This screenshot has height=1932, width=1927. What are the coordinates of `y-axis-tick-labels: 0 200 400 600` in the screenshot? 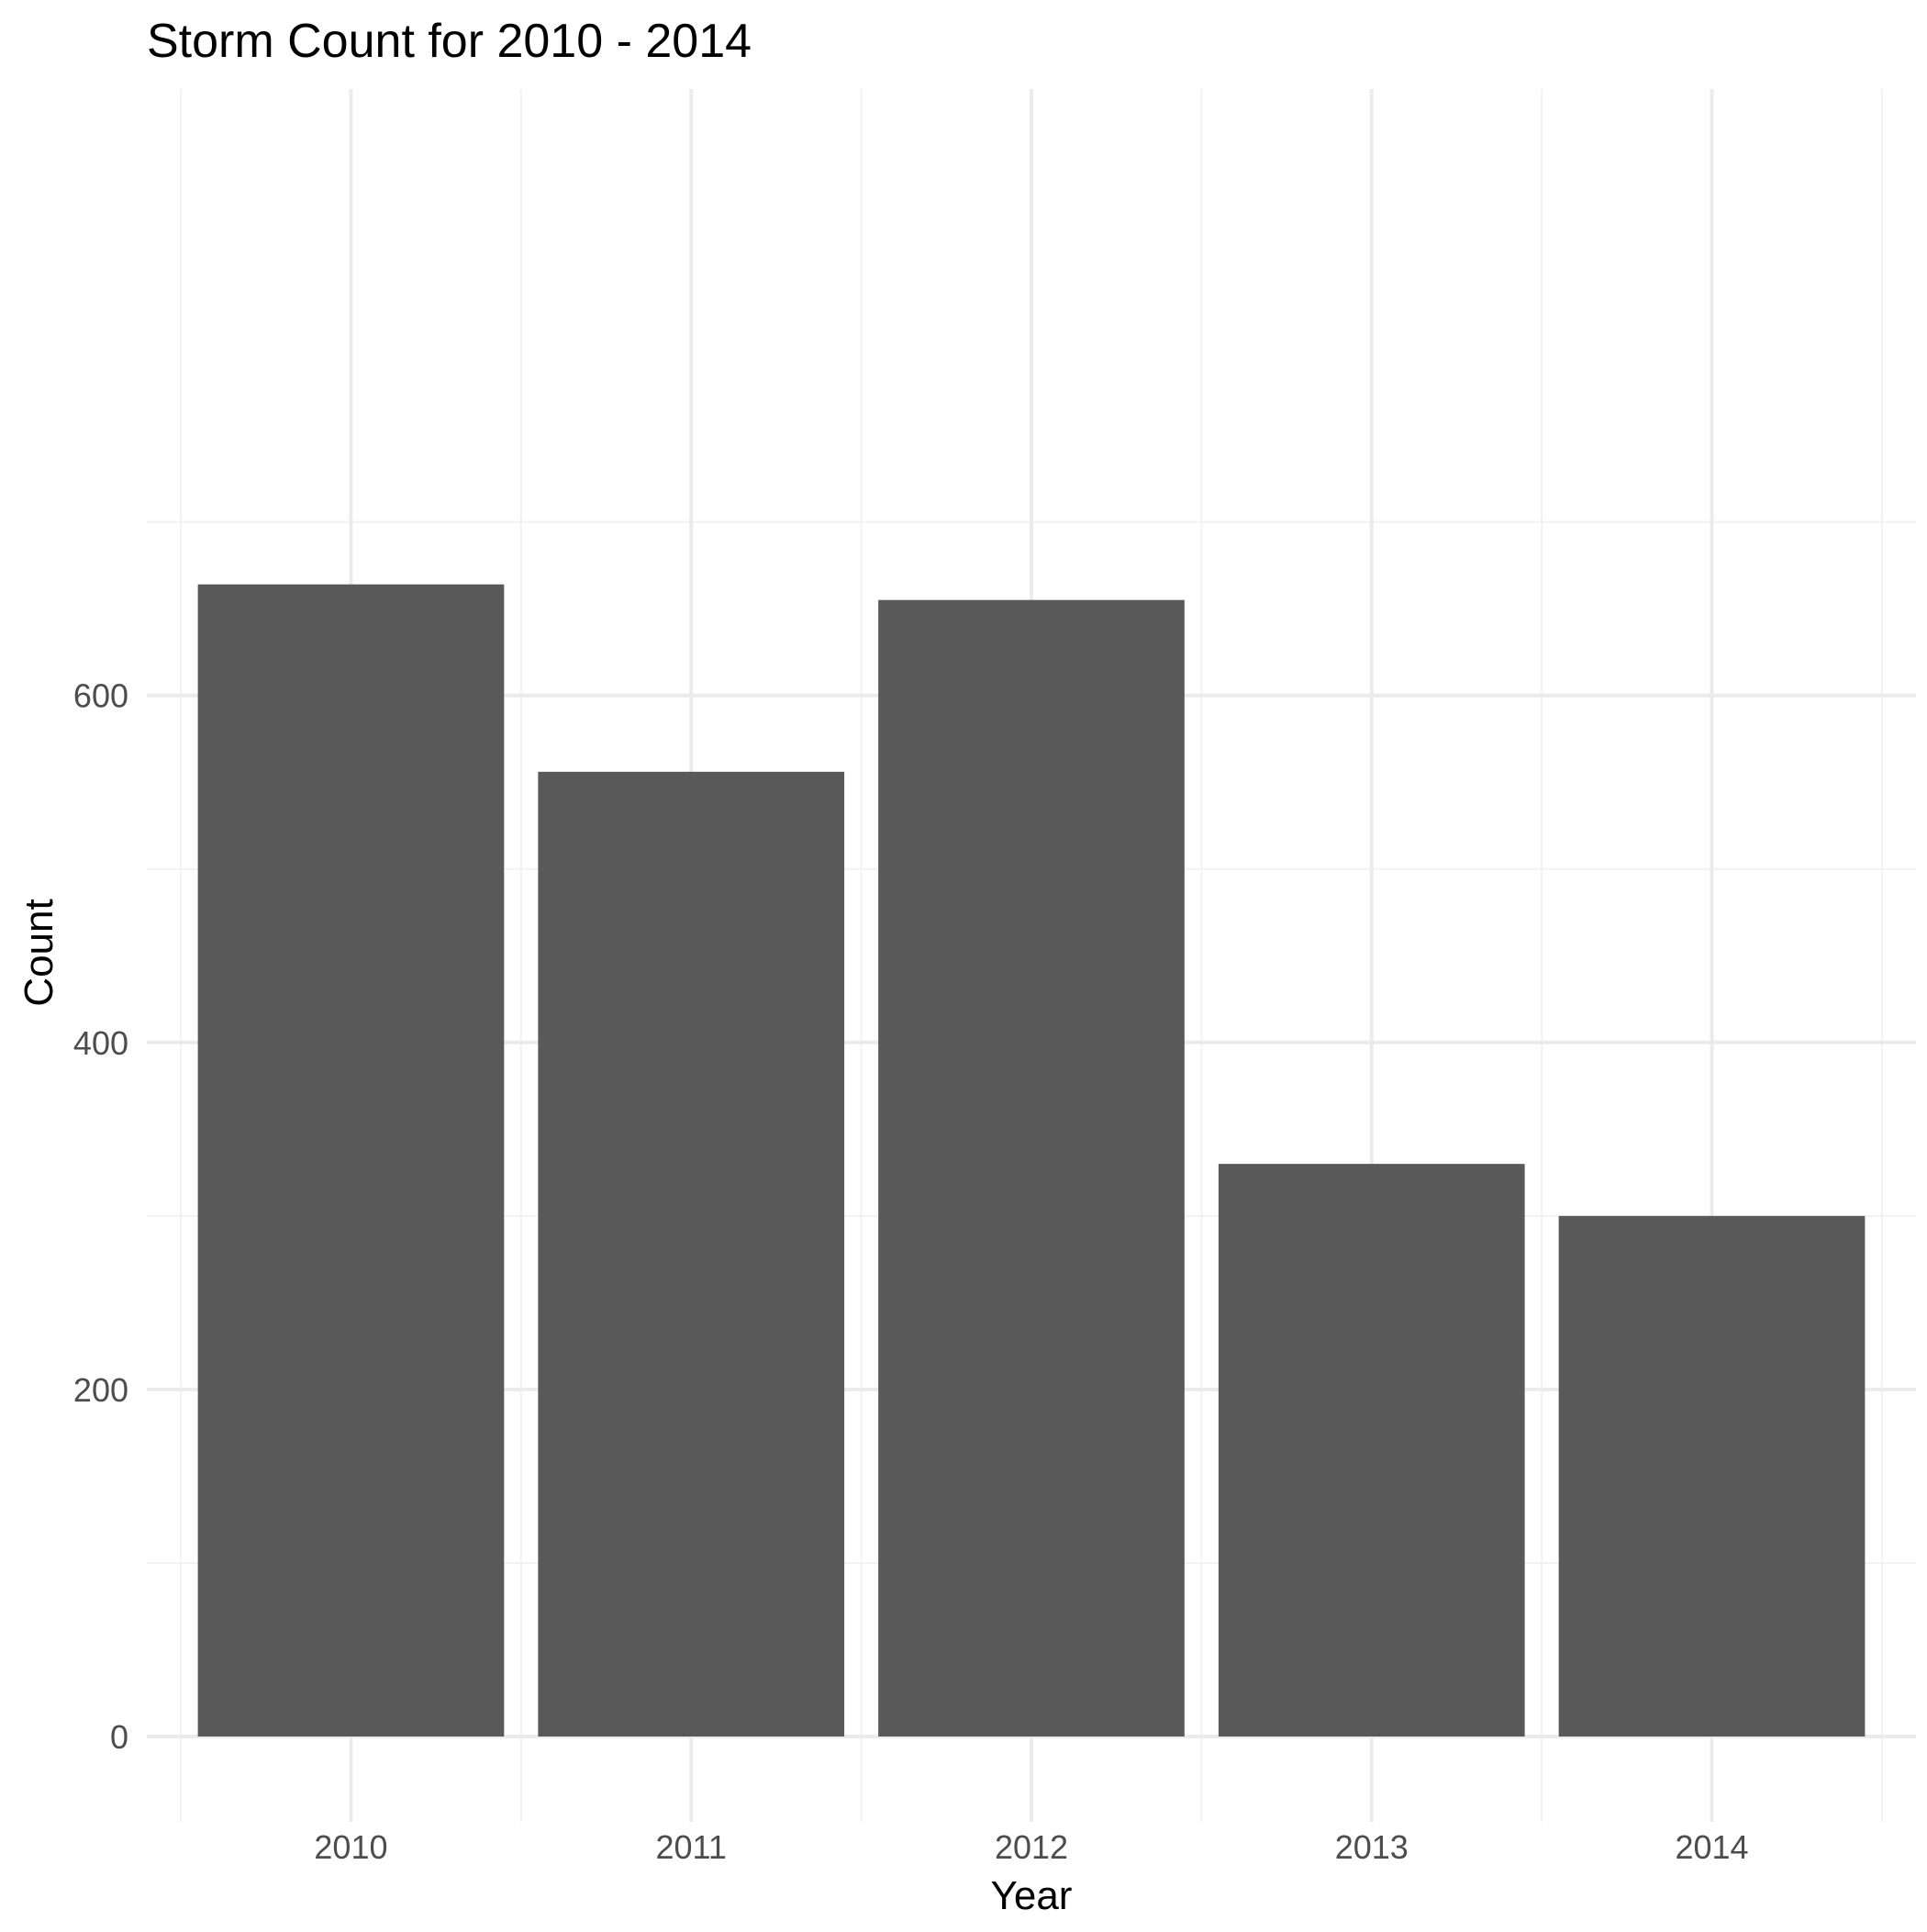 It's located at (100, 1216).